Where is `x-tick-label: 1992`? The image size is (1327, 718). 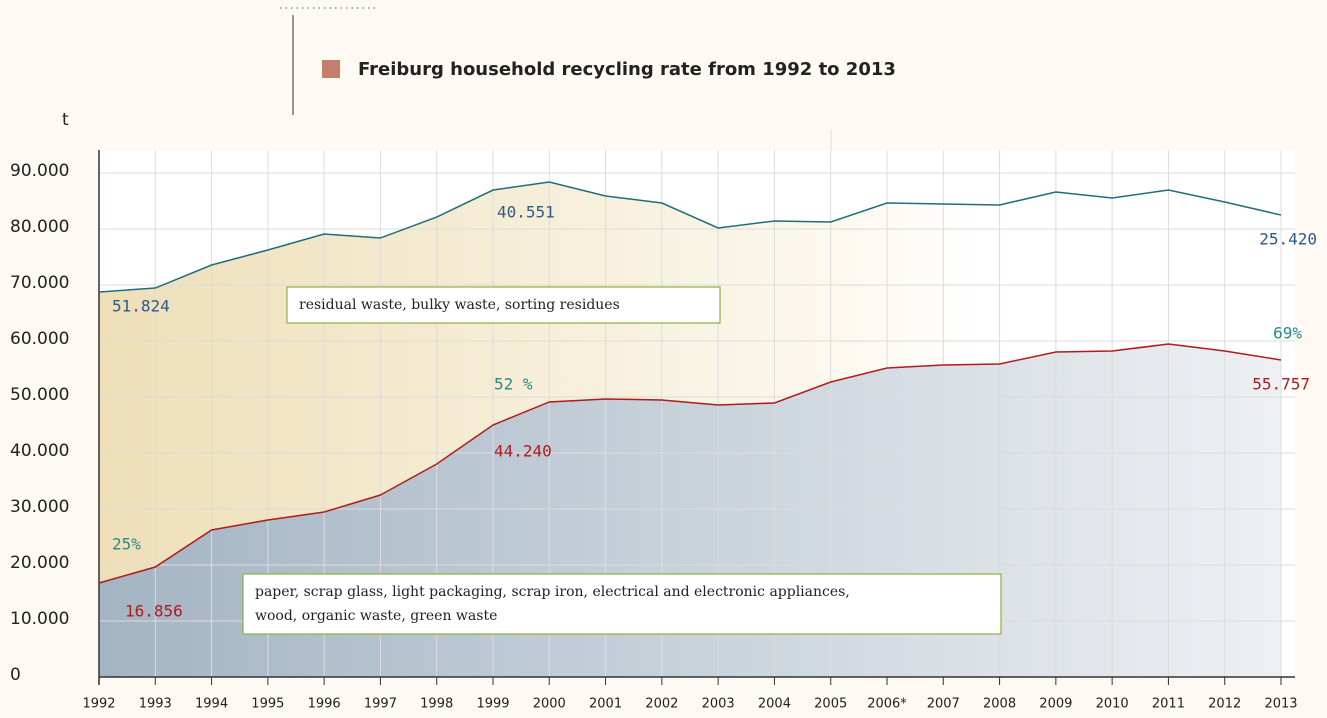 x-tick-label: 1992 is located at coordinates (98, 704).